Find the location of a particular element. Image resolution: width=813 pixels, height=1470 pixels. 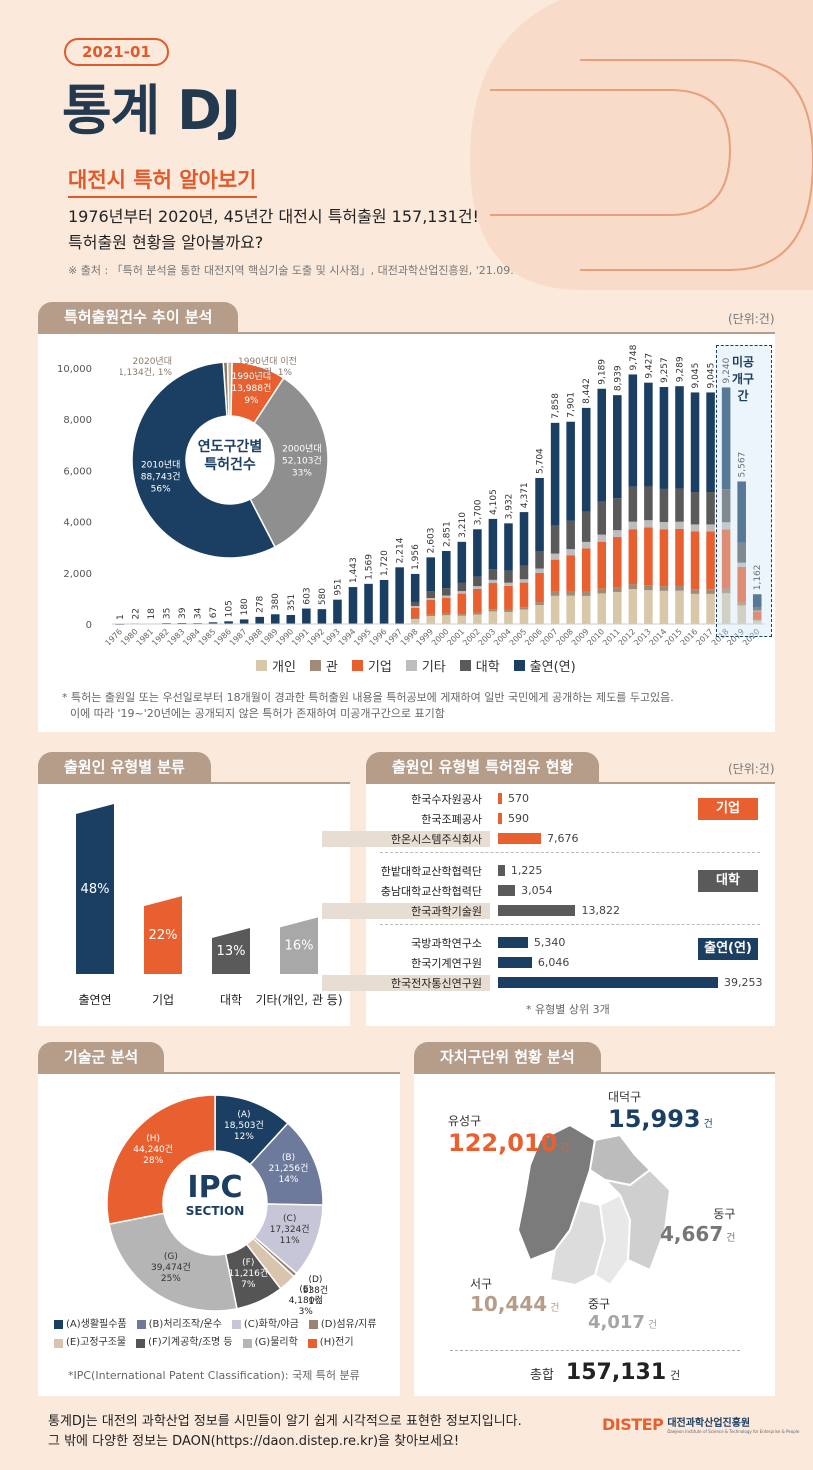

ipc-legend-item: (A)생활필수품 is located at coordinates (90, 1325).